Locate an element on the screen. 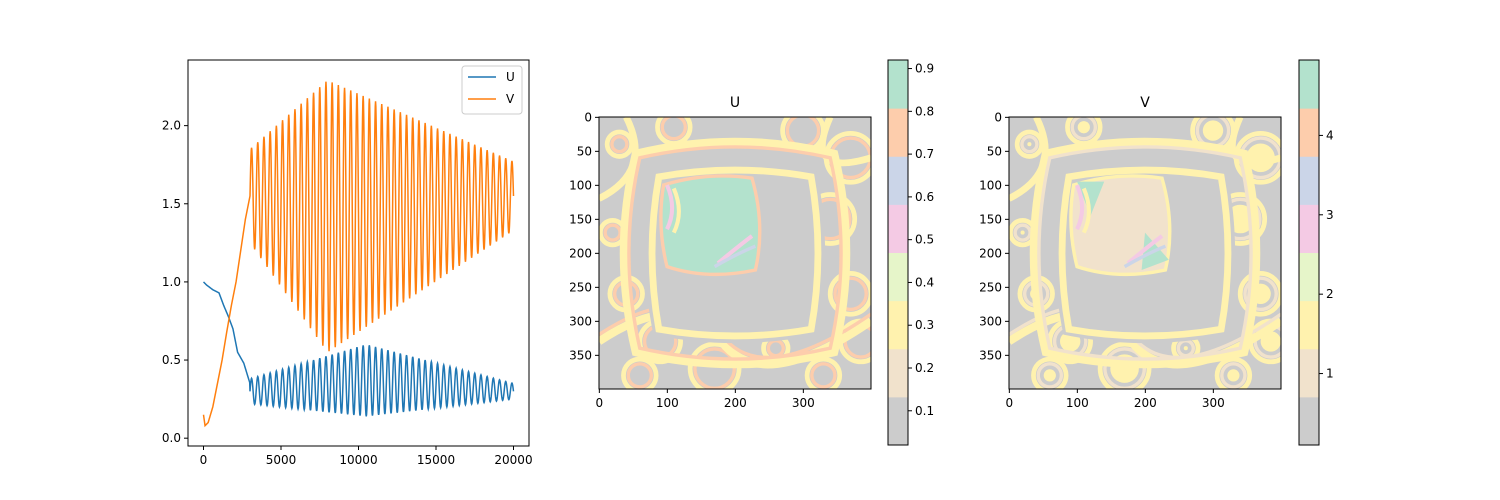 This screenshot has width=1500, height=500. colorbar-tick-label: 0.9 is located at coordinates (924, 69).